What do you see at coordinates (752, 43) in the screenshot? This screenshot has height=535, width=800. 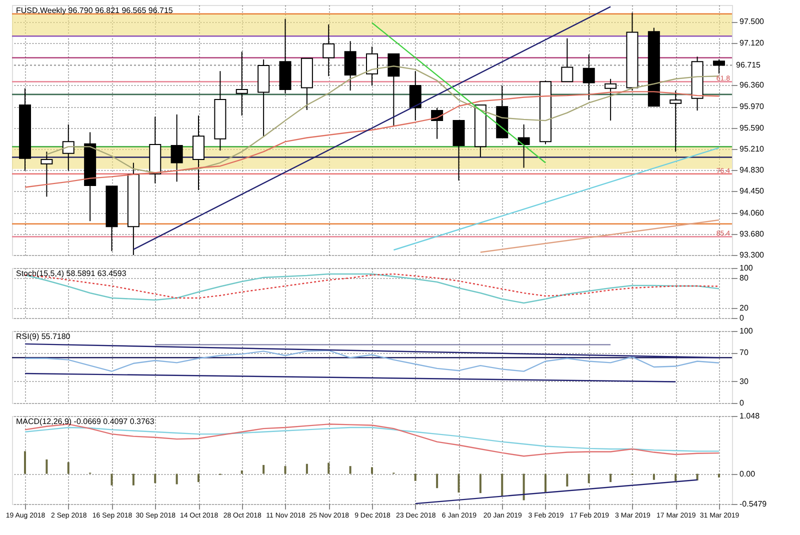 I see `y-tick-label: 97.120` at bounding box center [752, 43].